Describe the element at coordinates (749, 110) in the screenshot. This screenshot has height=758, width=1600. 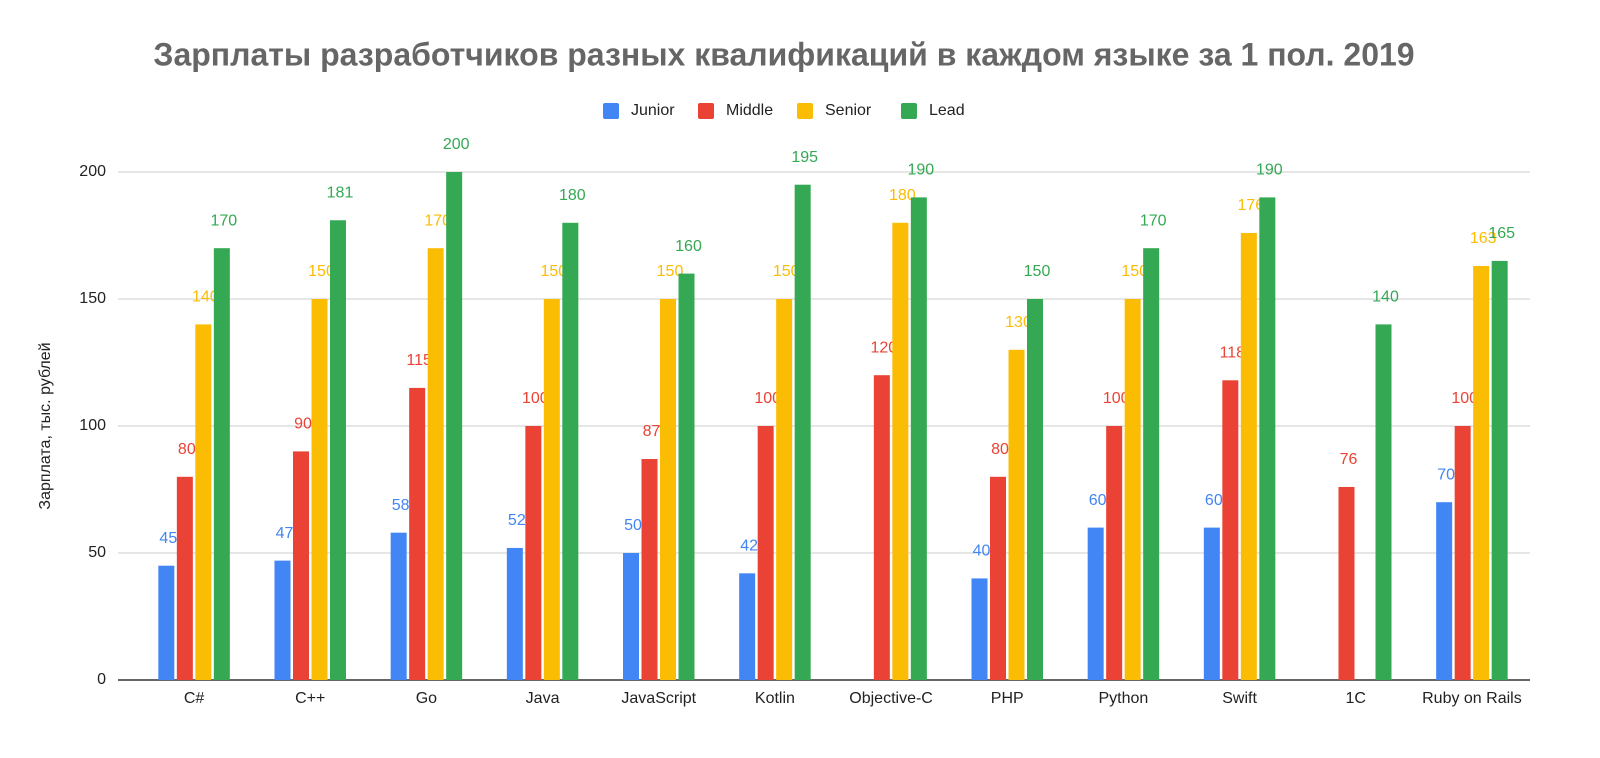
I see `legend-label: Middle` at that location.